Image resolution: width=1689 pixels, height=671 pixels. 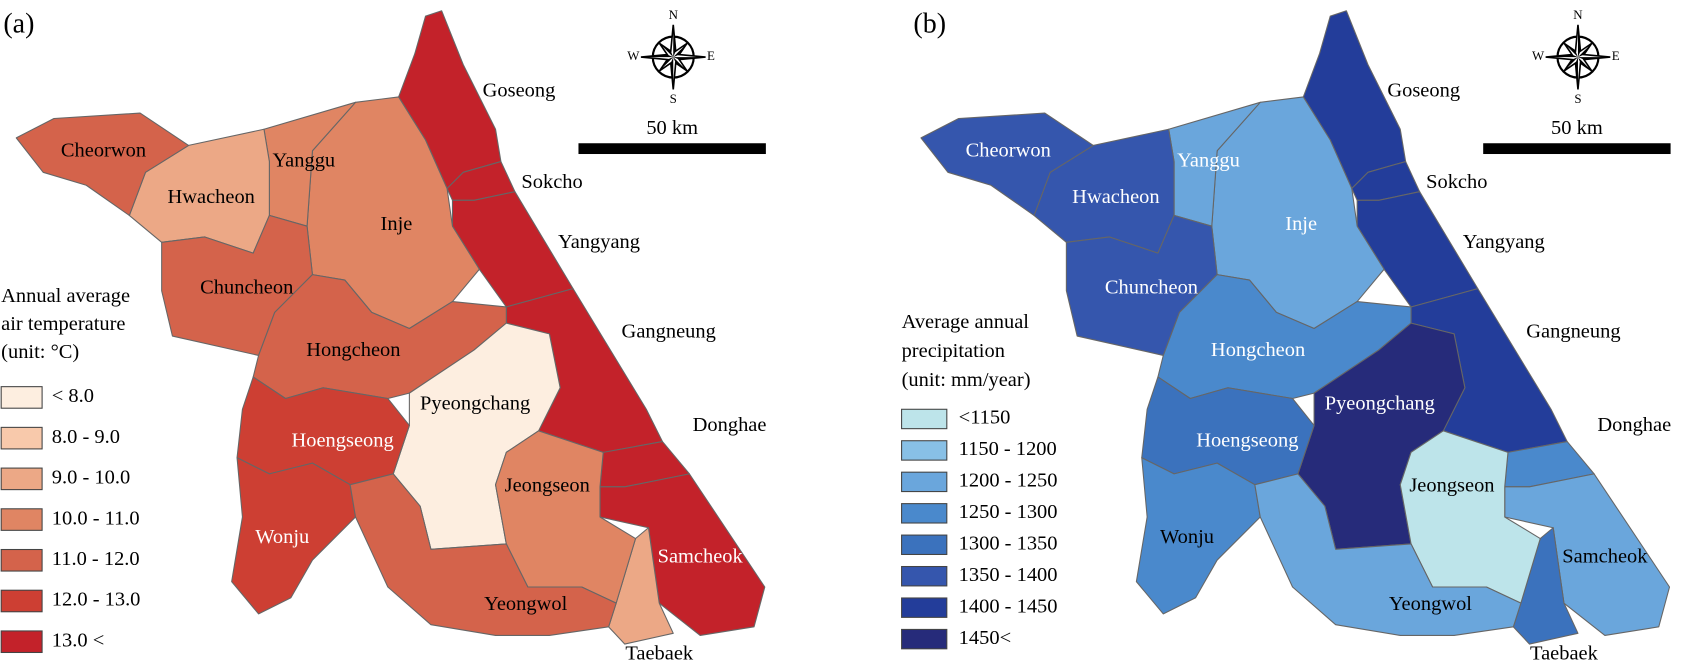 I want to click on panel-label: (b), so click(x=929, y=23).